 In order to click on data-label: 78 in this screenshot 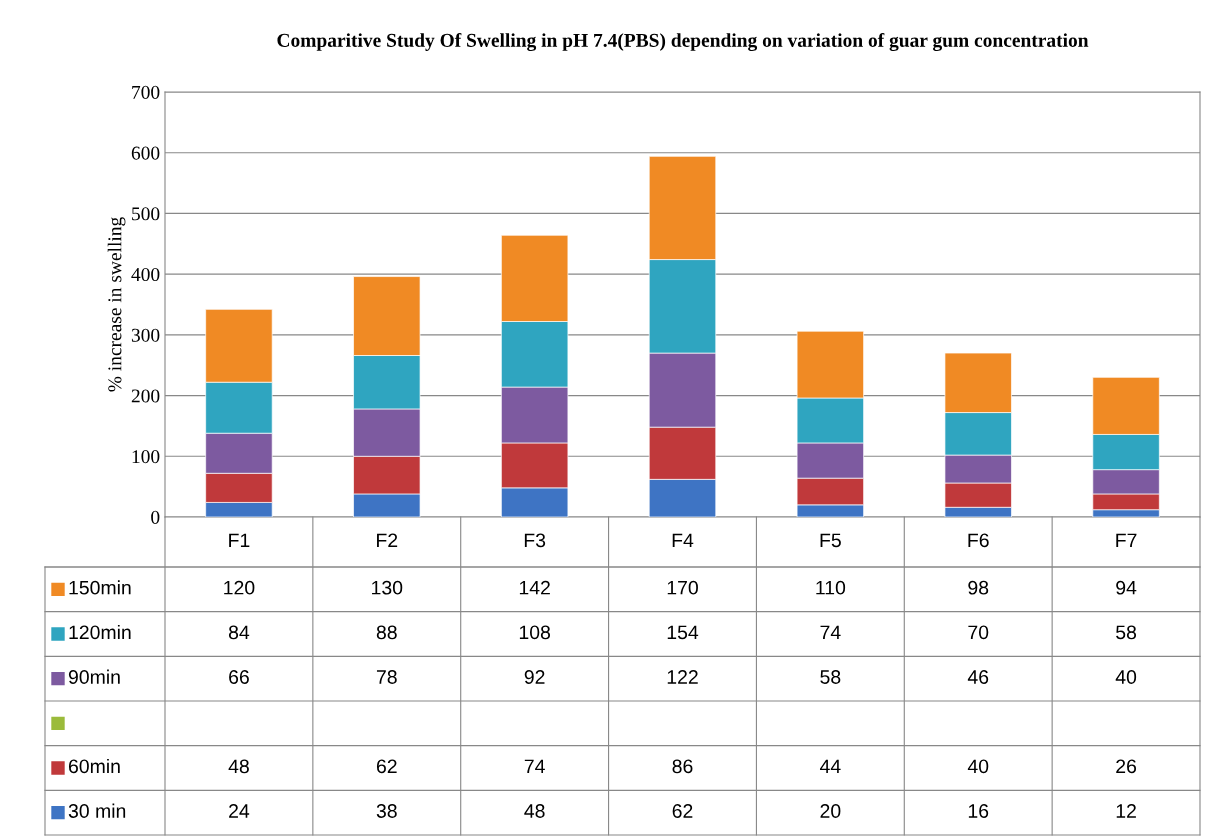, I will do `click(386, 677)`.